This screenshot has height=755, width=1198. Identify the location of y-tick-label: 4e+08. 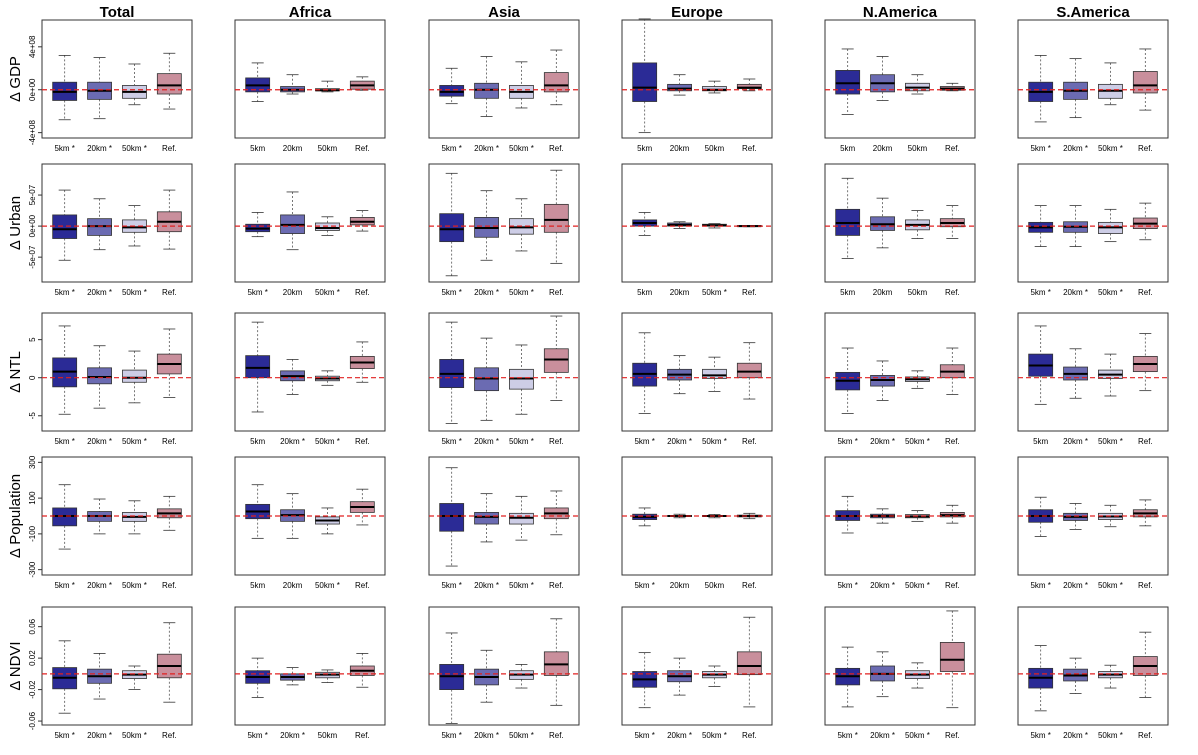
(32, 46).